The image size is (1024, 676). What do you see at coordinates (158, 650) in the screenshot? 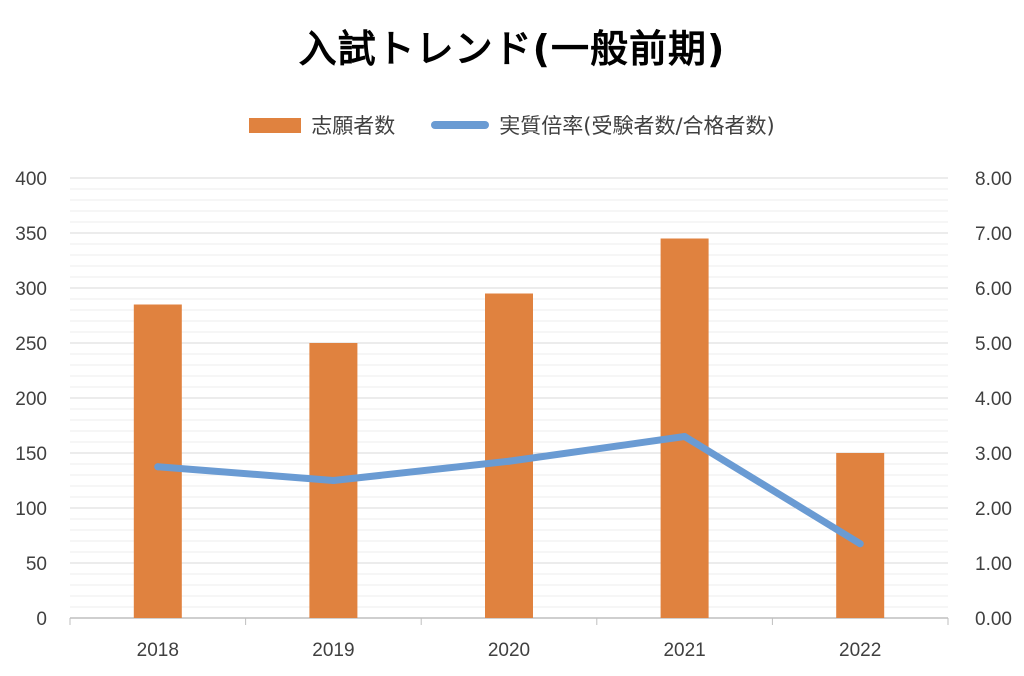
I see `x-tick-label: 2018` at bounding box center [158, 650].